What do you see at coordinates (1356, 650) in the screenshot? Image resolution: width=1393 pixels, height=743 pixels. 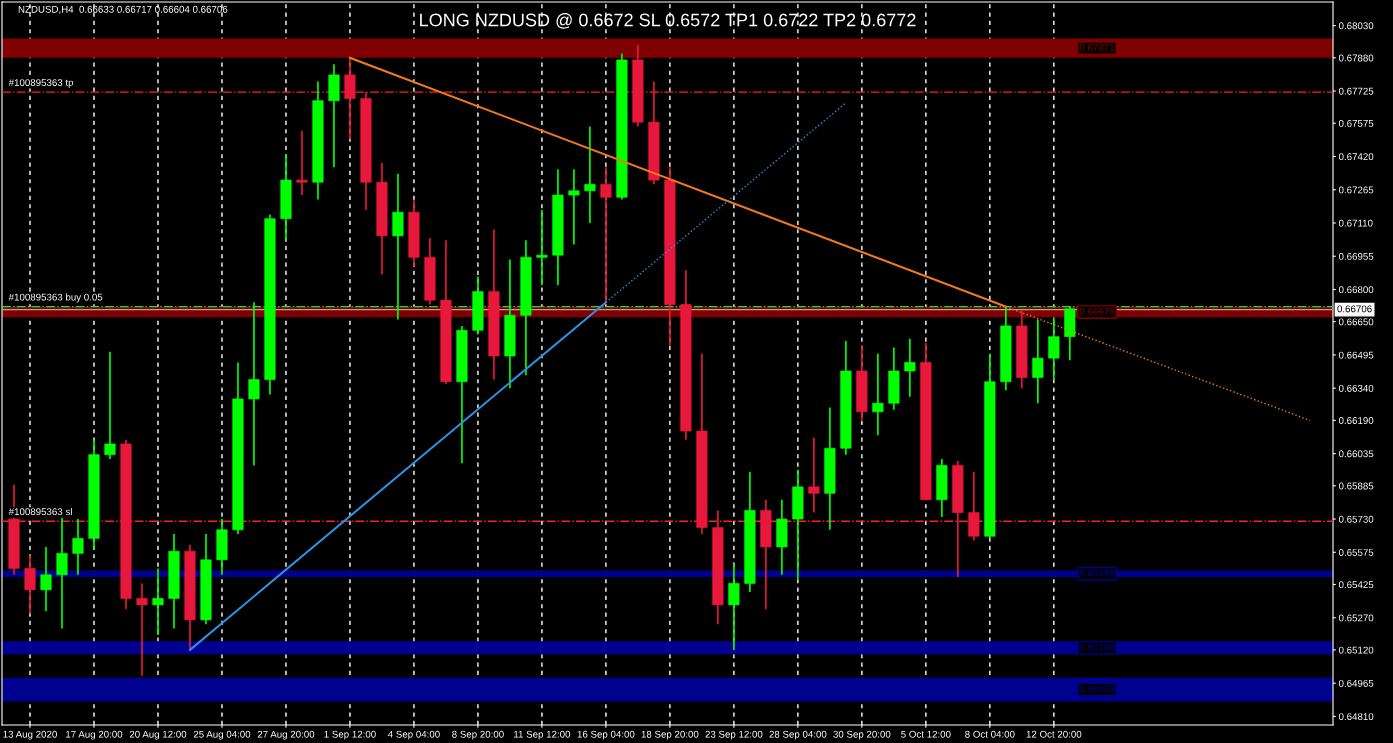 I see `y-tick-label: 0.65120` at bounding box center [1356, 650].